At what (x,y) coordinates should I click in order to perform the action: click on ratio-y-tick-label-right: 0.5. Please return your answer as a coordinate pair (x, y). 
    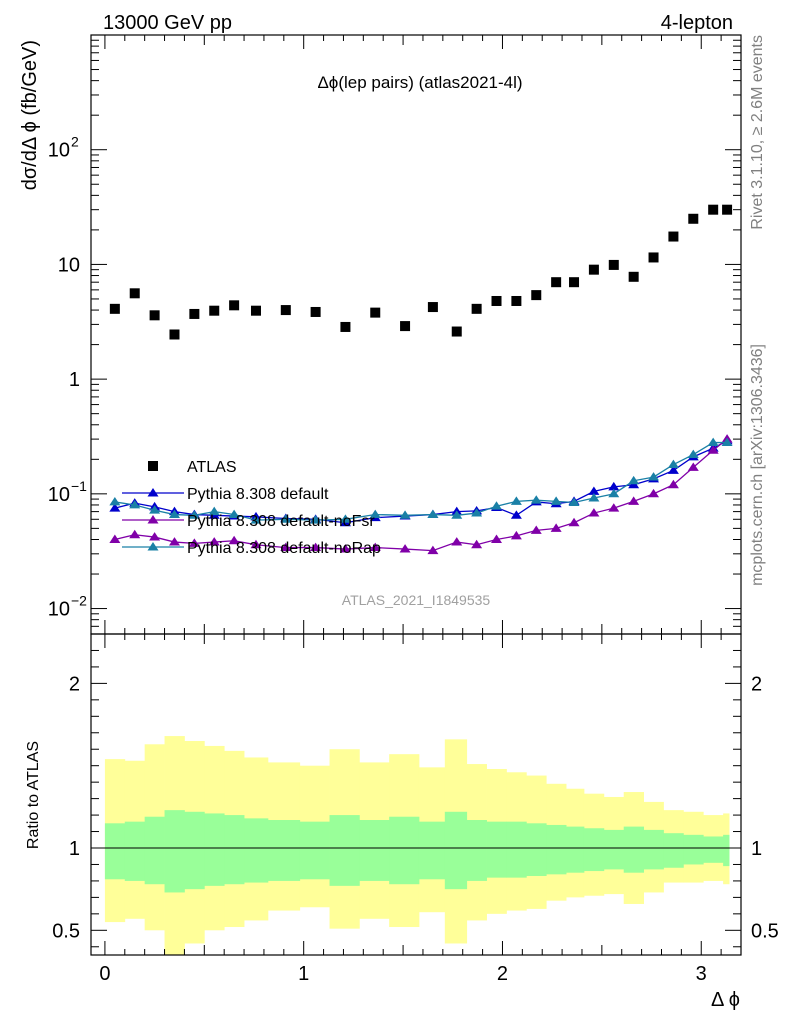
    Looking at the image, I should click on (765, 931).